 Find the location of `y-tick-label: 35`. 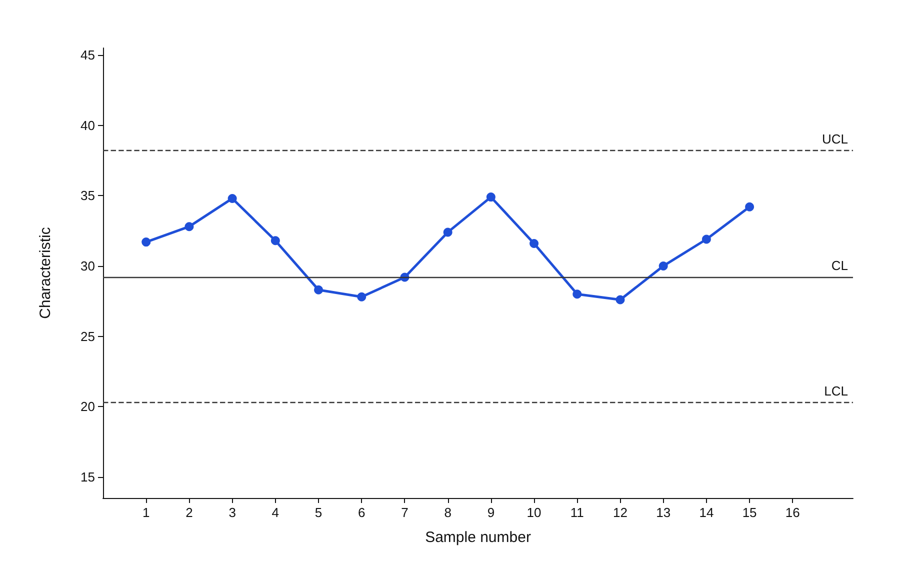

y-tick-label: 35 is located at coordinates (87, 196).